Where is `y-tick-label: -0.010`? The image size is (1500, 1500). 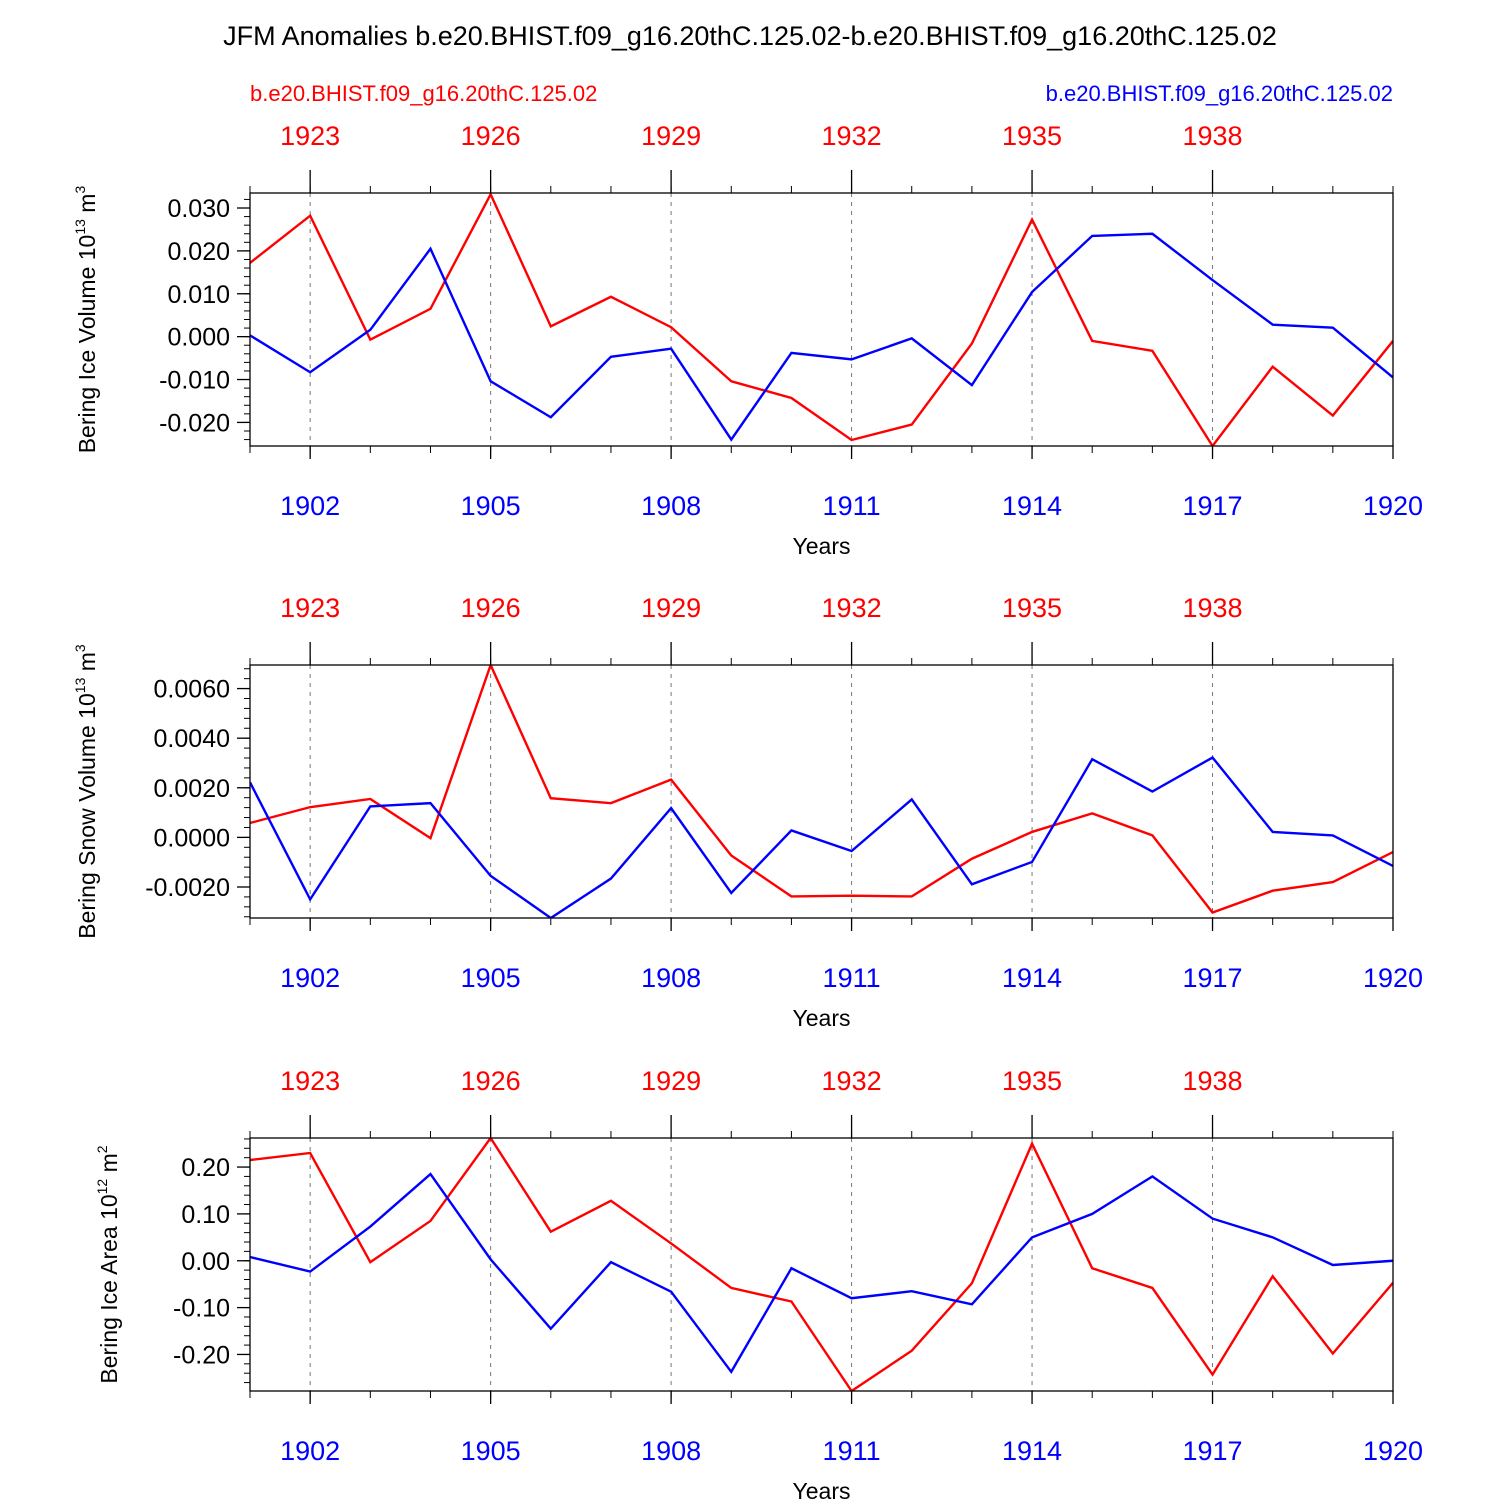 y-tick-label: -0.010 is located at coordinates (194, 381).